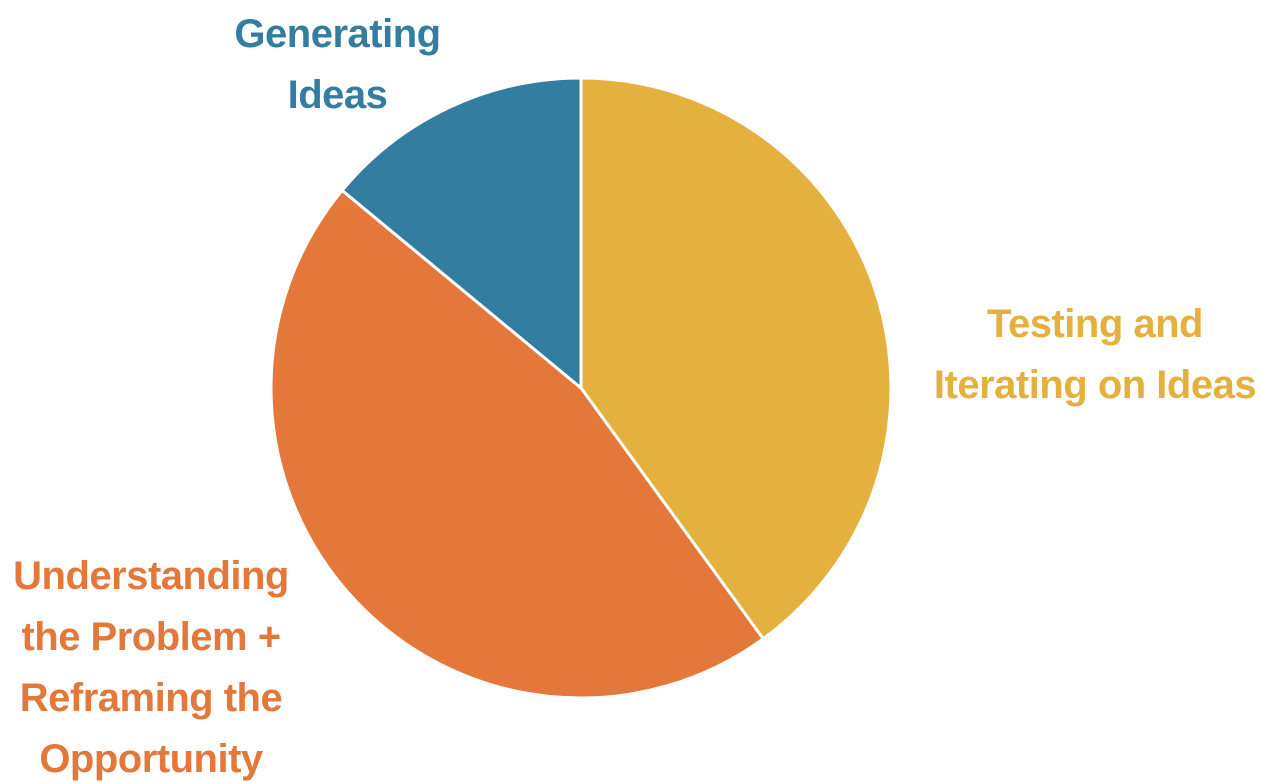 Image resolution: width=1274 pixels, height=782 pixels. What do you see at coordinates (151, 576) in the screenshot?
I see `slice-label-line: Understanding` at bounding box center [151, 576].